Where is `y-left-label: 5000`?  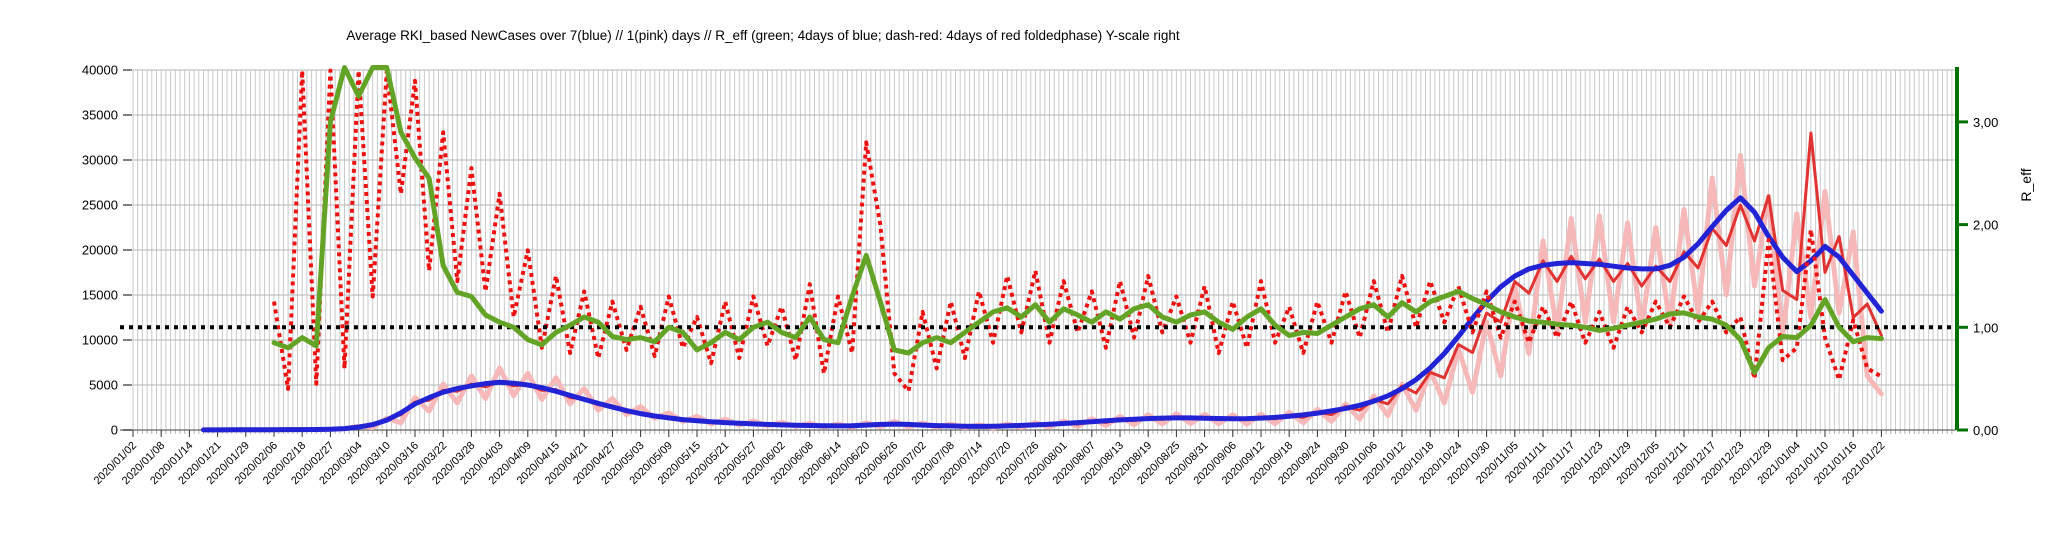
y-left-label: 5000 is located at coordinates (103, 385).